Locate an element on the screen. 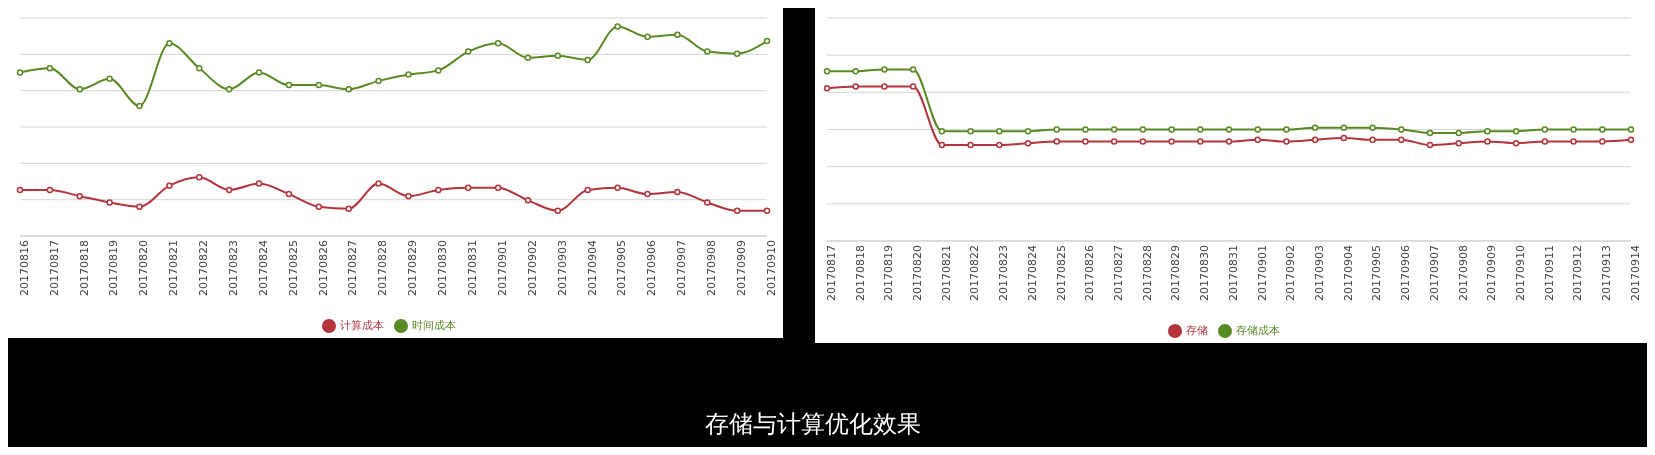  legend-label: 存储 is located at coordinates (1197, 330).